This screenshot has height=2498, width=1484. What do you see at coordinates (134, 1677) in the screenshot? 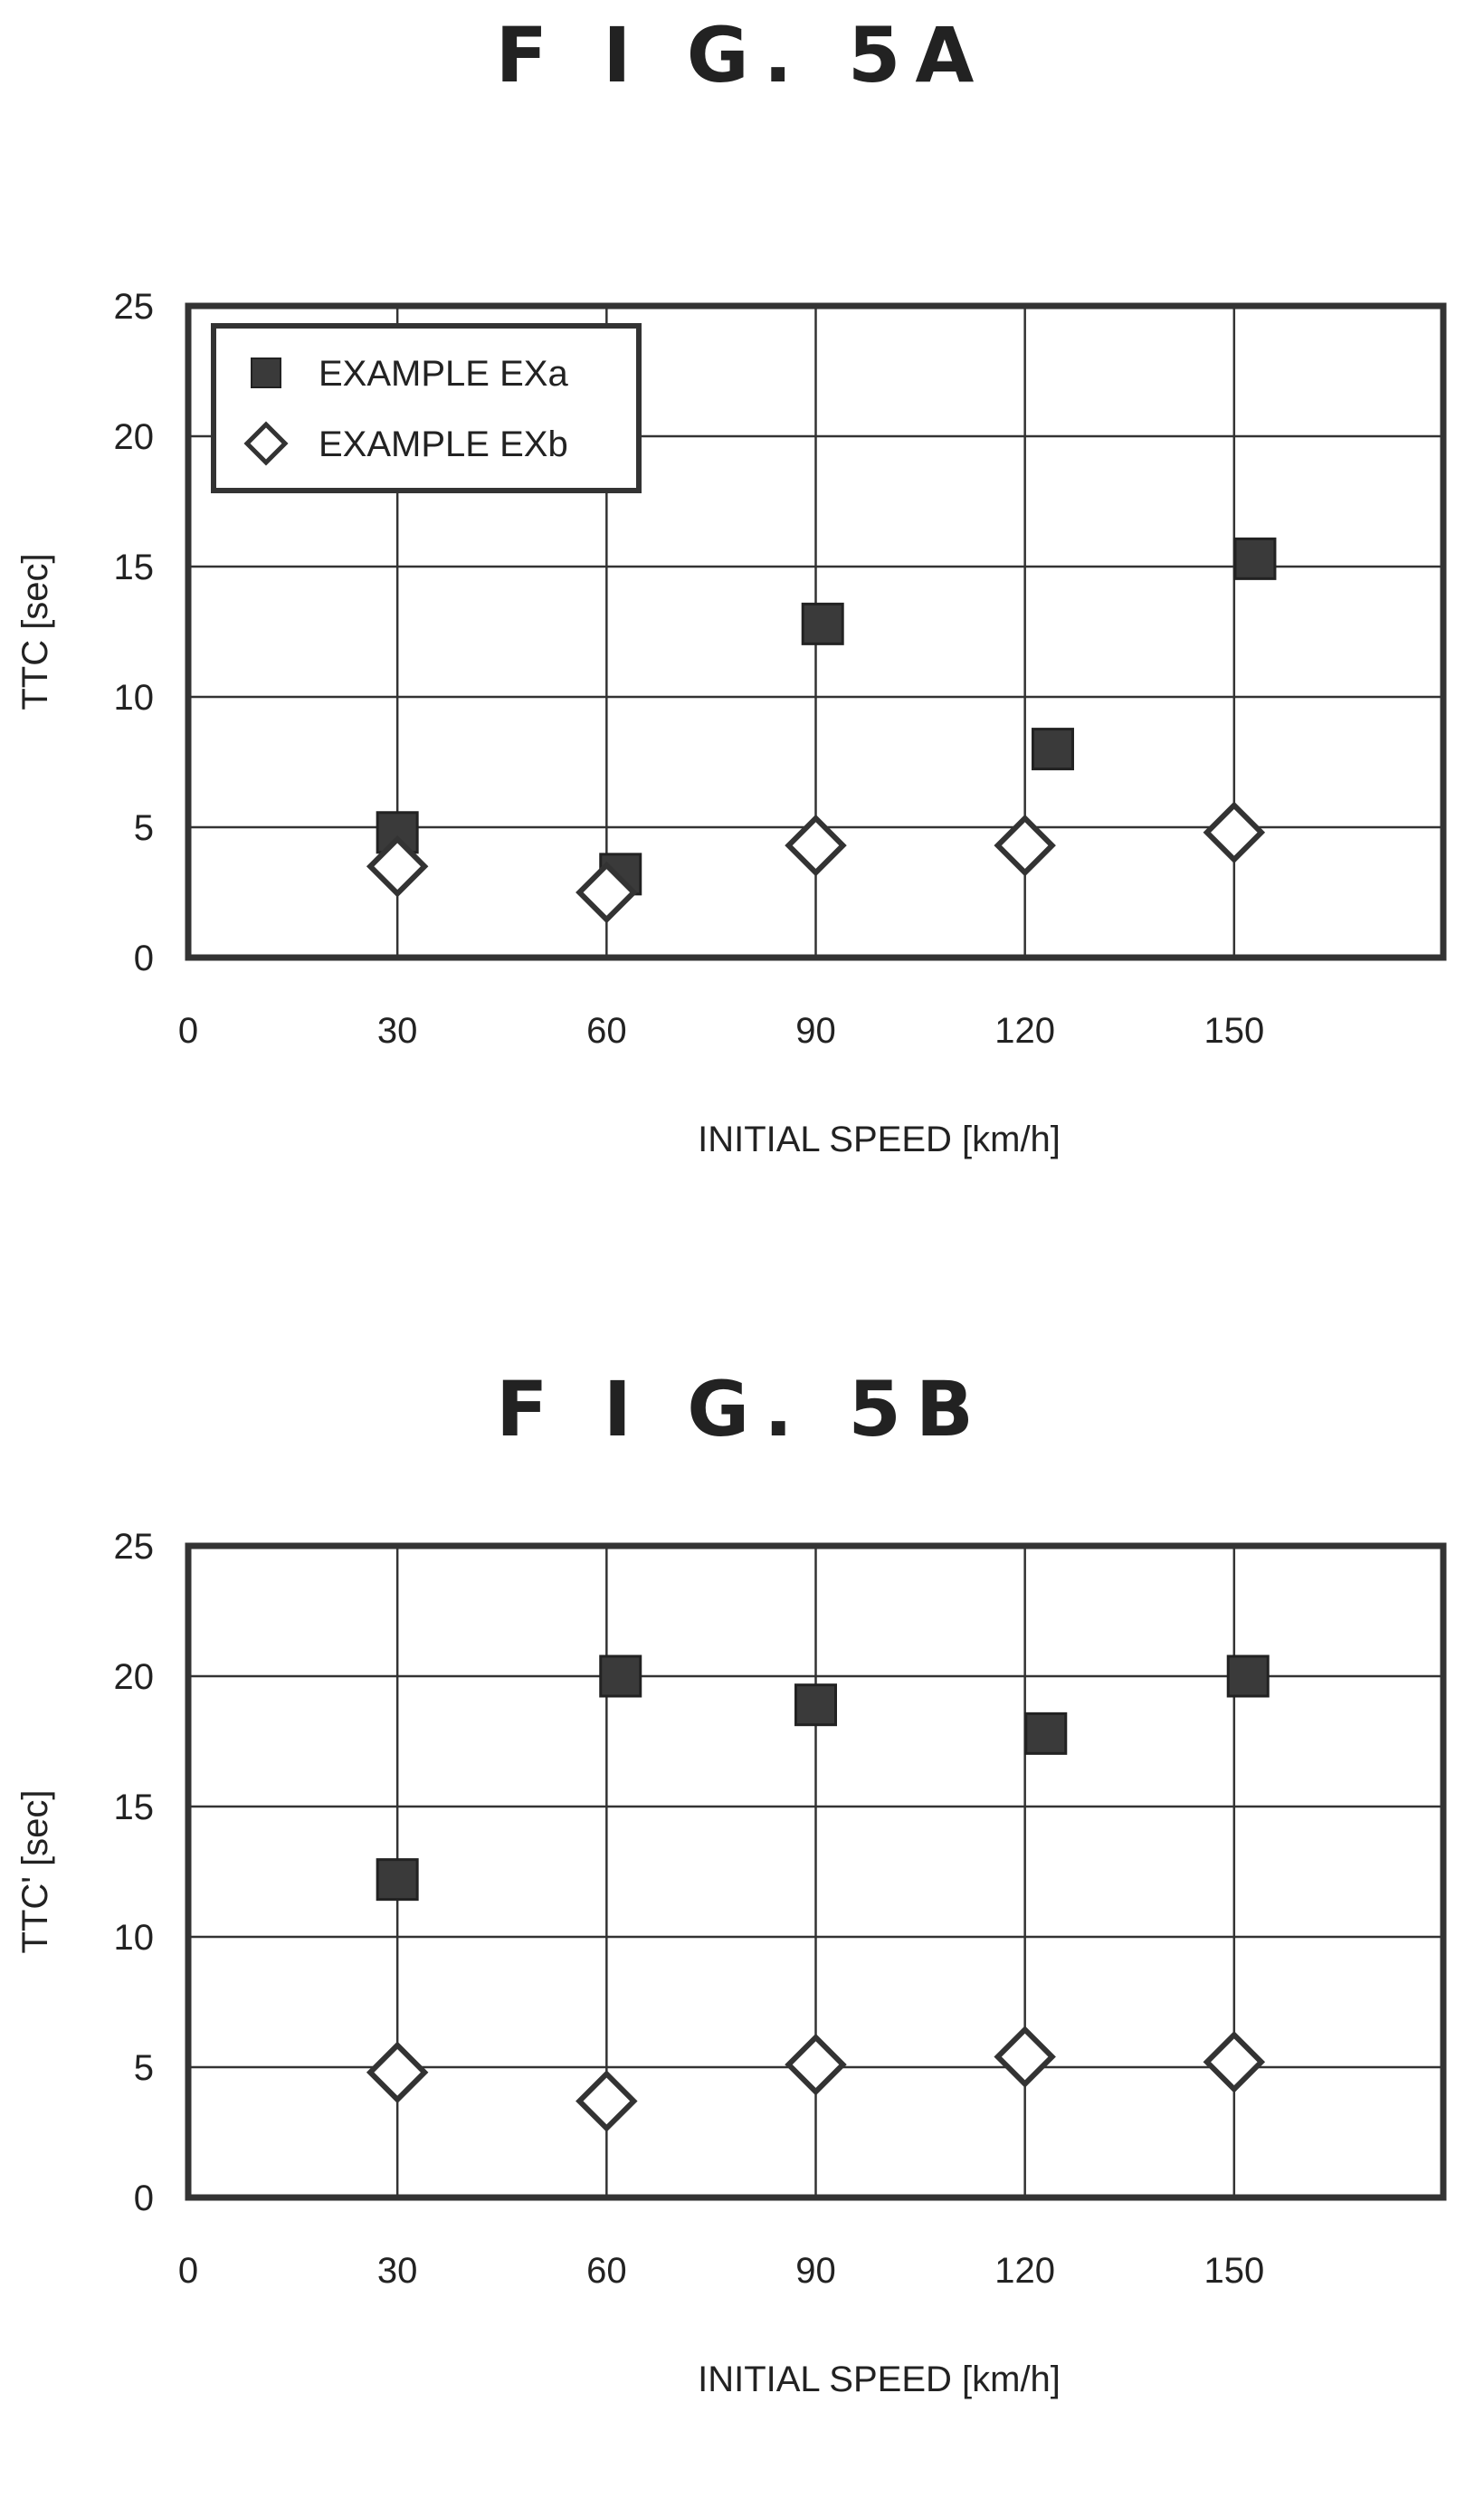
I see `chart-5b-y-tick-label: 20` at bounding box center [134, 1677].